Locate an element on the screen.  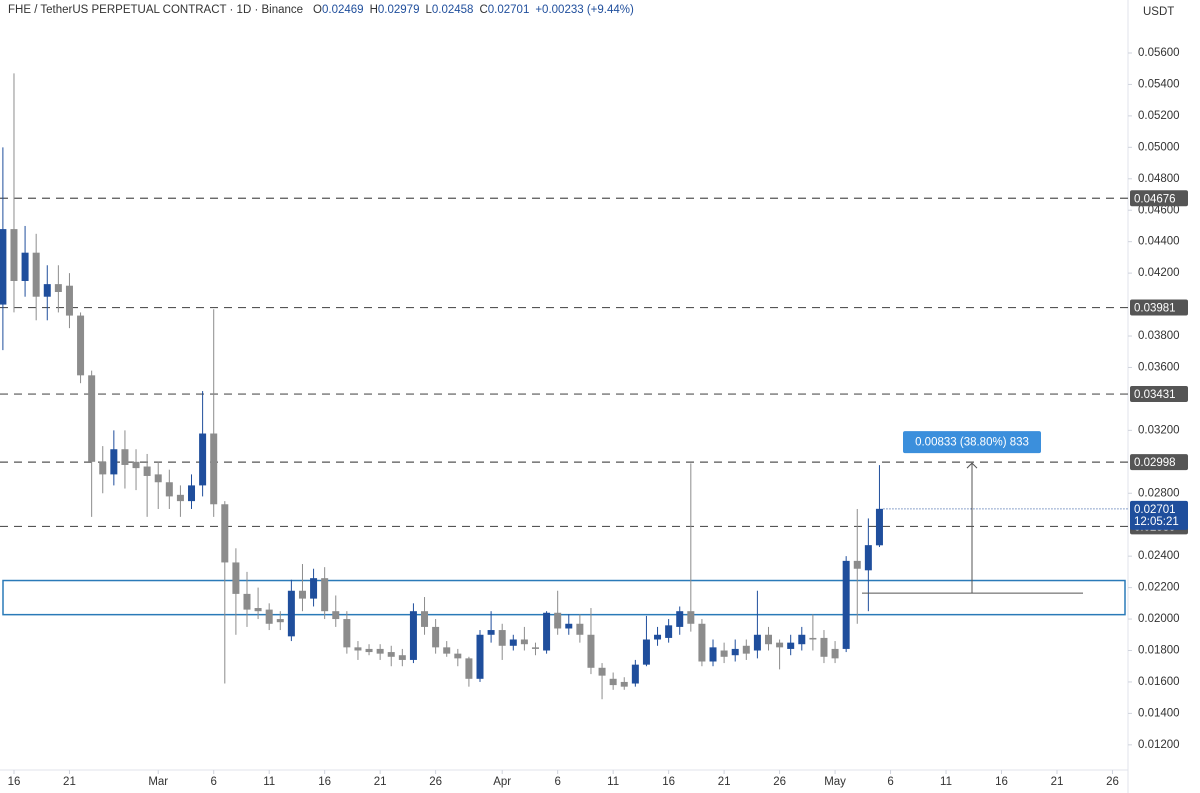
y-tick-label: 0.04600 is located at coordinates (1159, 210).